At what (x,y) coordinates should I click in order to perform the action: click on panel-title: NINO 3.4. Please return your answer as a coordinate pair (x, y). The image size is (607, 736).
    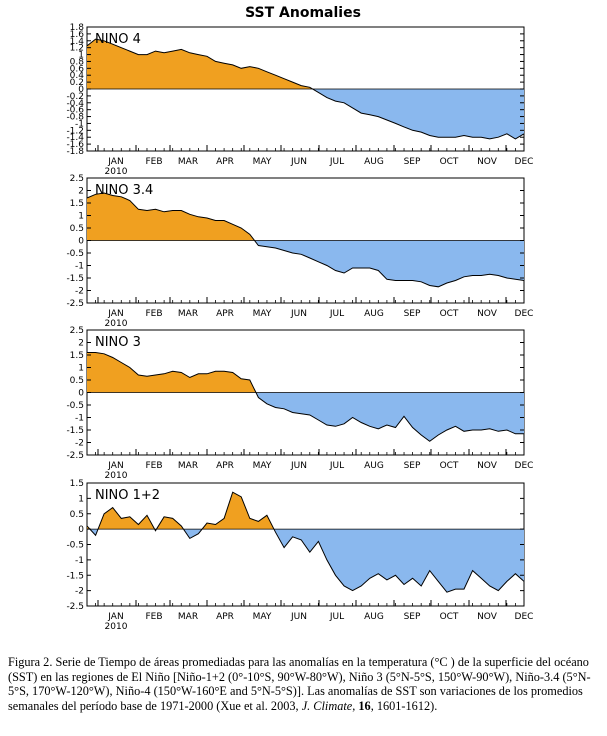
    Looking at the image, I should click on (124, 190).